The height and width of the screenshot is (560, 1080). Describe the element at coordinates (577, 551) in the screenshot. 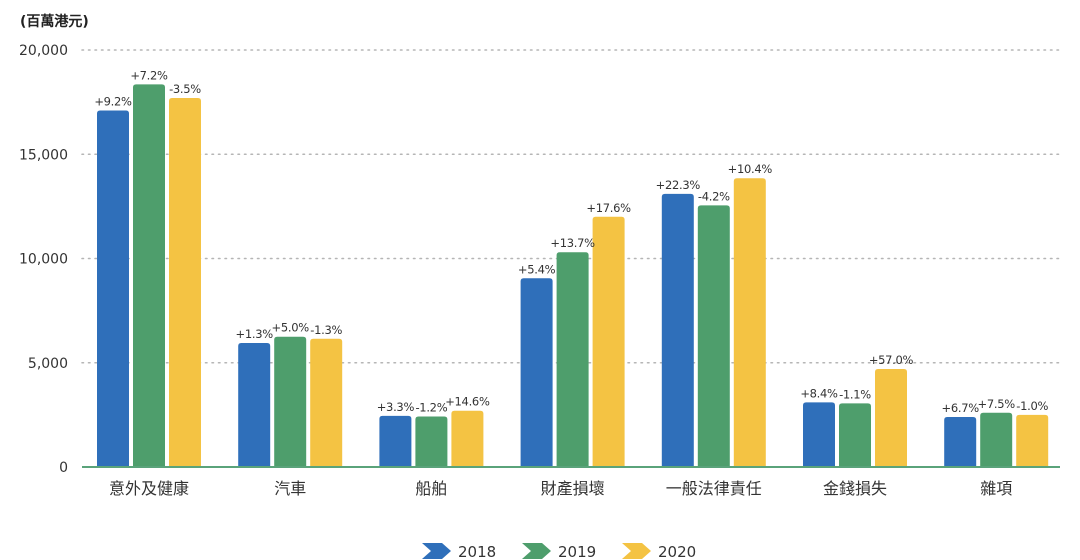

I see `legend-label: 2019` at that location.